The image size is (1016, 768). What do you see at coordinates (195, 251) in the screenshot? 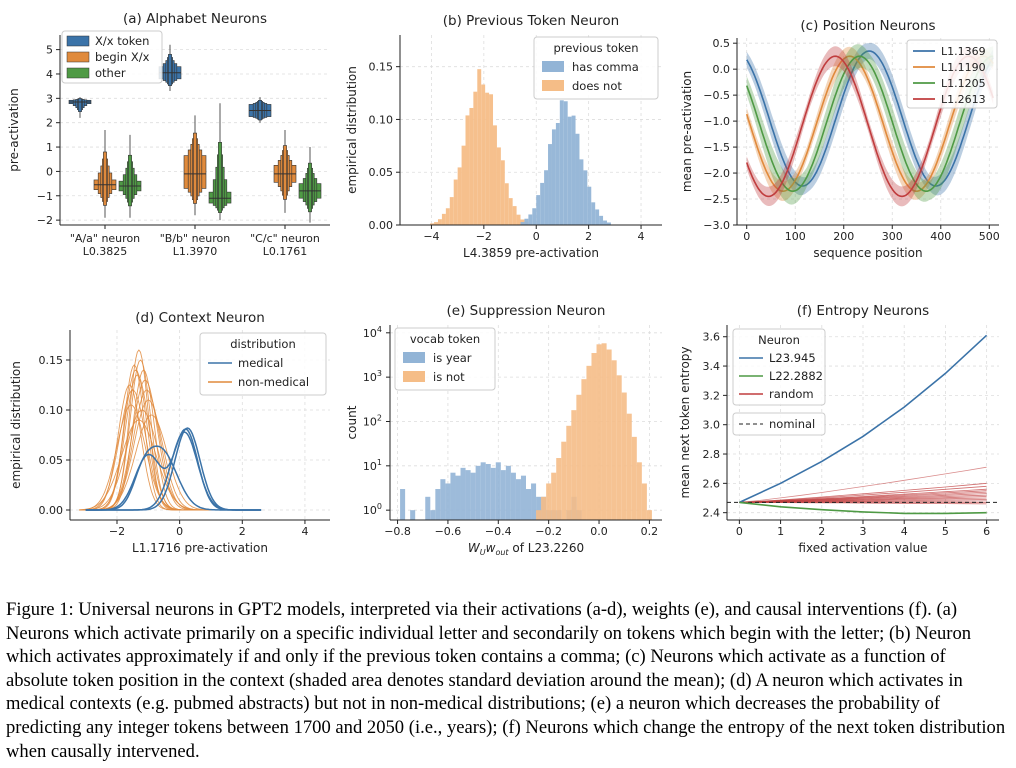
I see `x-tick-label: L1.3970` at bounding box center [195, 251].